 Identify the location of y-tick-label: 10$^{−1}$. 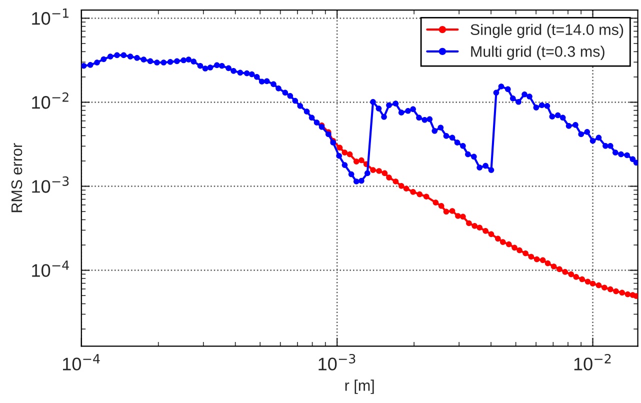
(50, 16).